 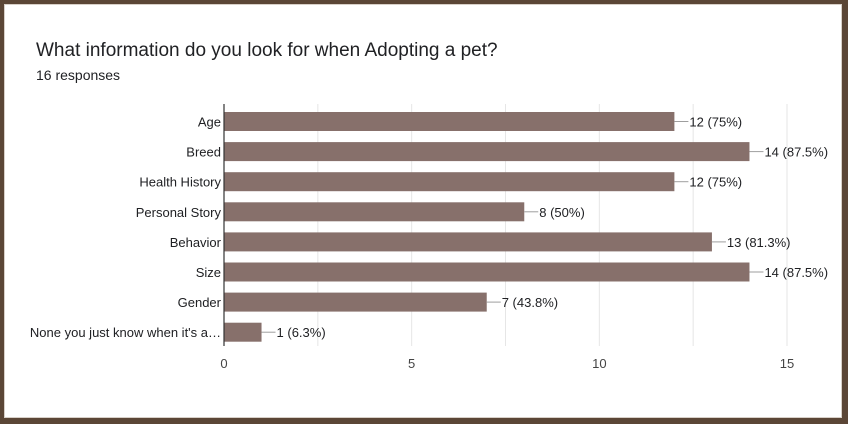 What do you see at coordinates (599, 363) in the screenshot?
I see `x-tick-label: 10` at bounding box center [599, 363].